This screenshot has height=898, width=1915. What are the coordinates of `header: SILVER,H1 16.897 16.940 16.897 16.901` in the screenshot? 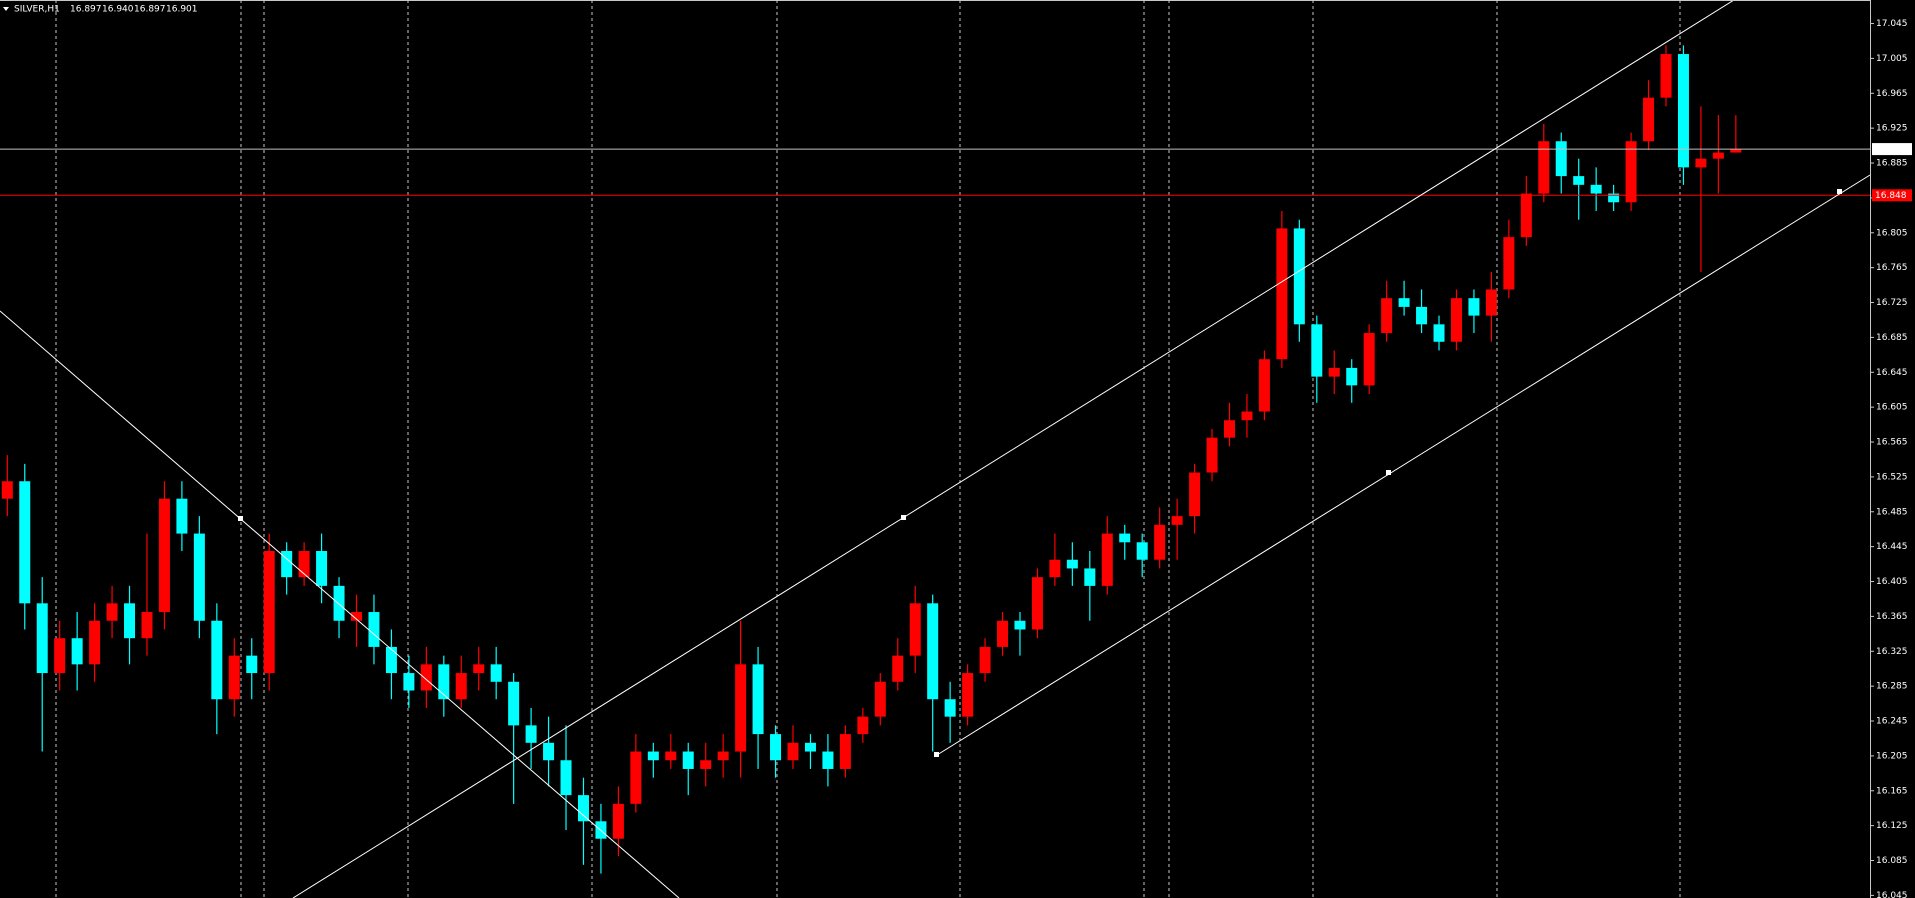 It's located at (100, 10).